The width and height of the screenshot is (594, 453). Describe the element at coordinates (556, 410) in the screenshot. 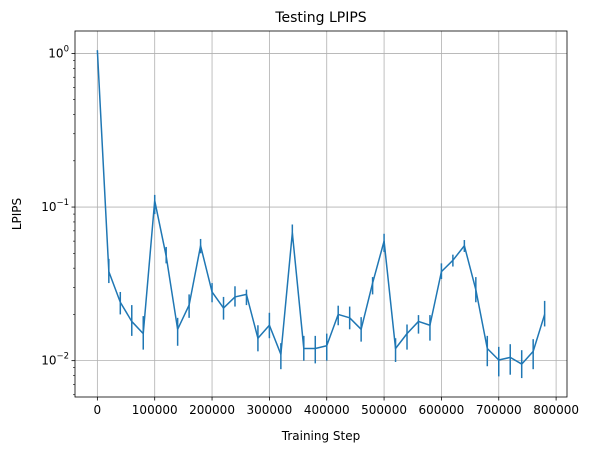

I see `x-tick-label: 800000` at that location.